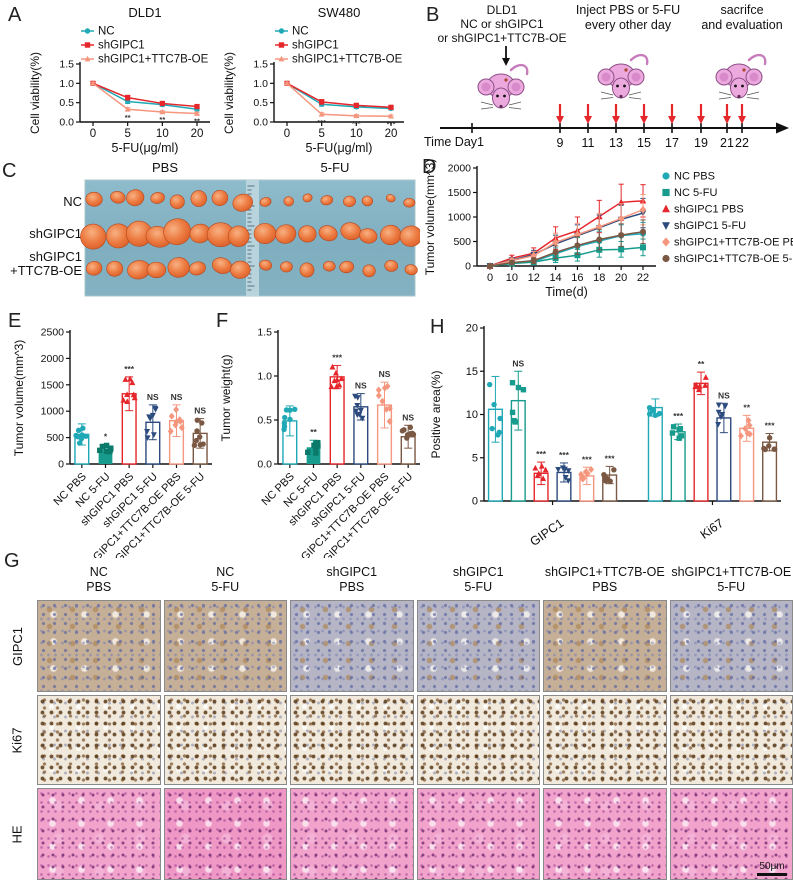 This screenshot has width=793, height=883. I want to click on svg-text: DLD1, so click(144, 12).